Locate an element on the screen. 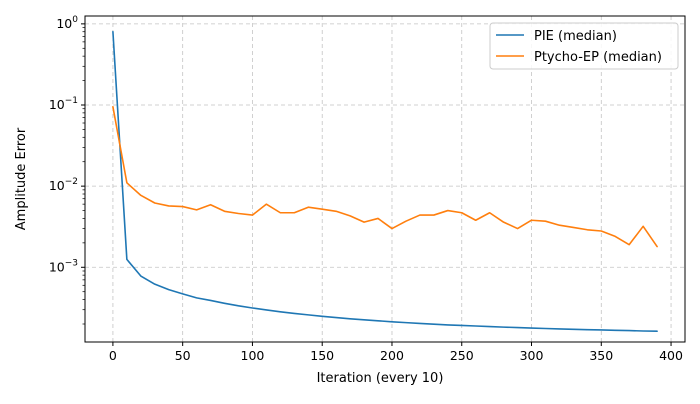 This screenshot has width=700, height=404. x-axis-ticks: 0 50 100 150 200 250 300 350 400 is located at coordinates (396, 352).